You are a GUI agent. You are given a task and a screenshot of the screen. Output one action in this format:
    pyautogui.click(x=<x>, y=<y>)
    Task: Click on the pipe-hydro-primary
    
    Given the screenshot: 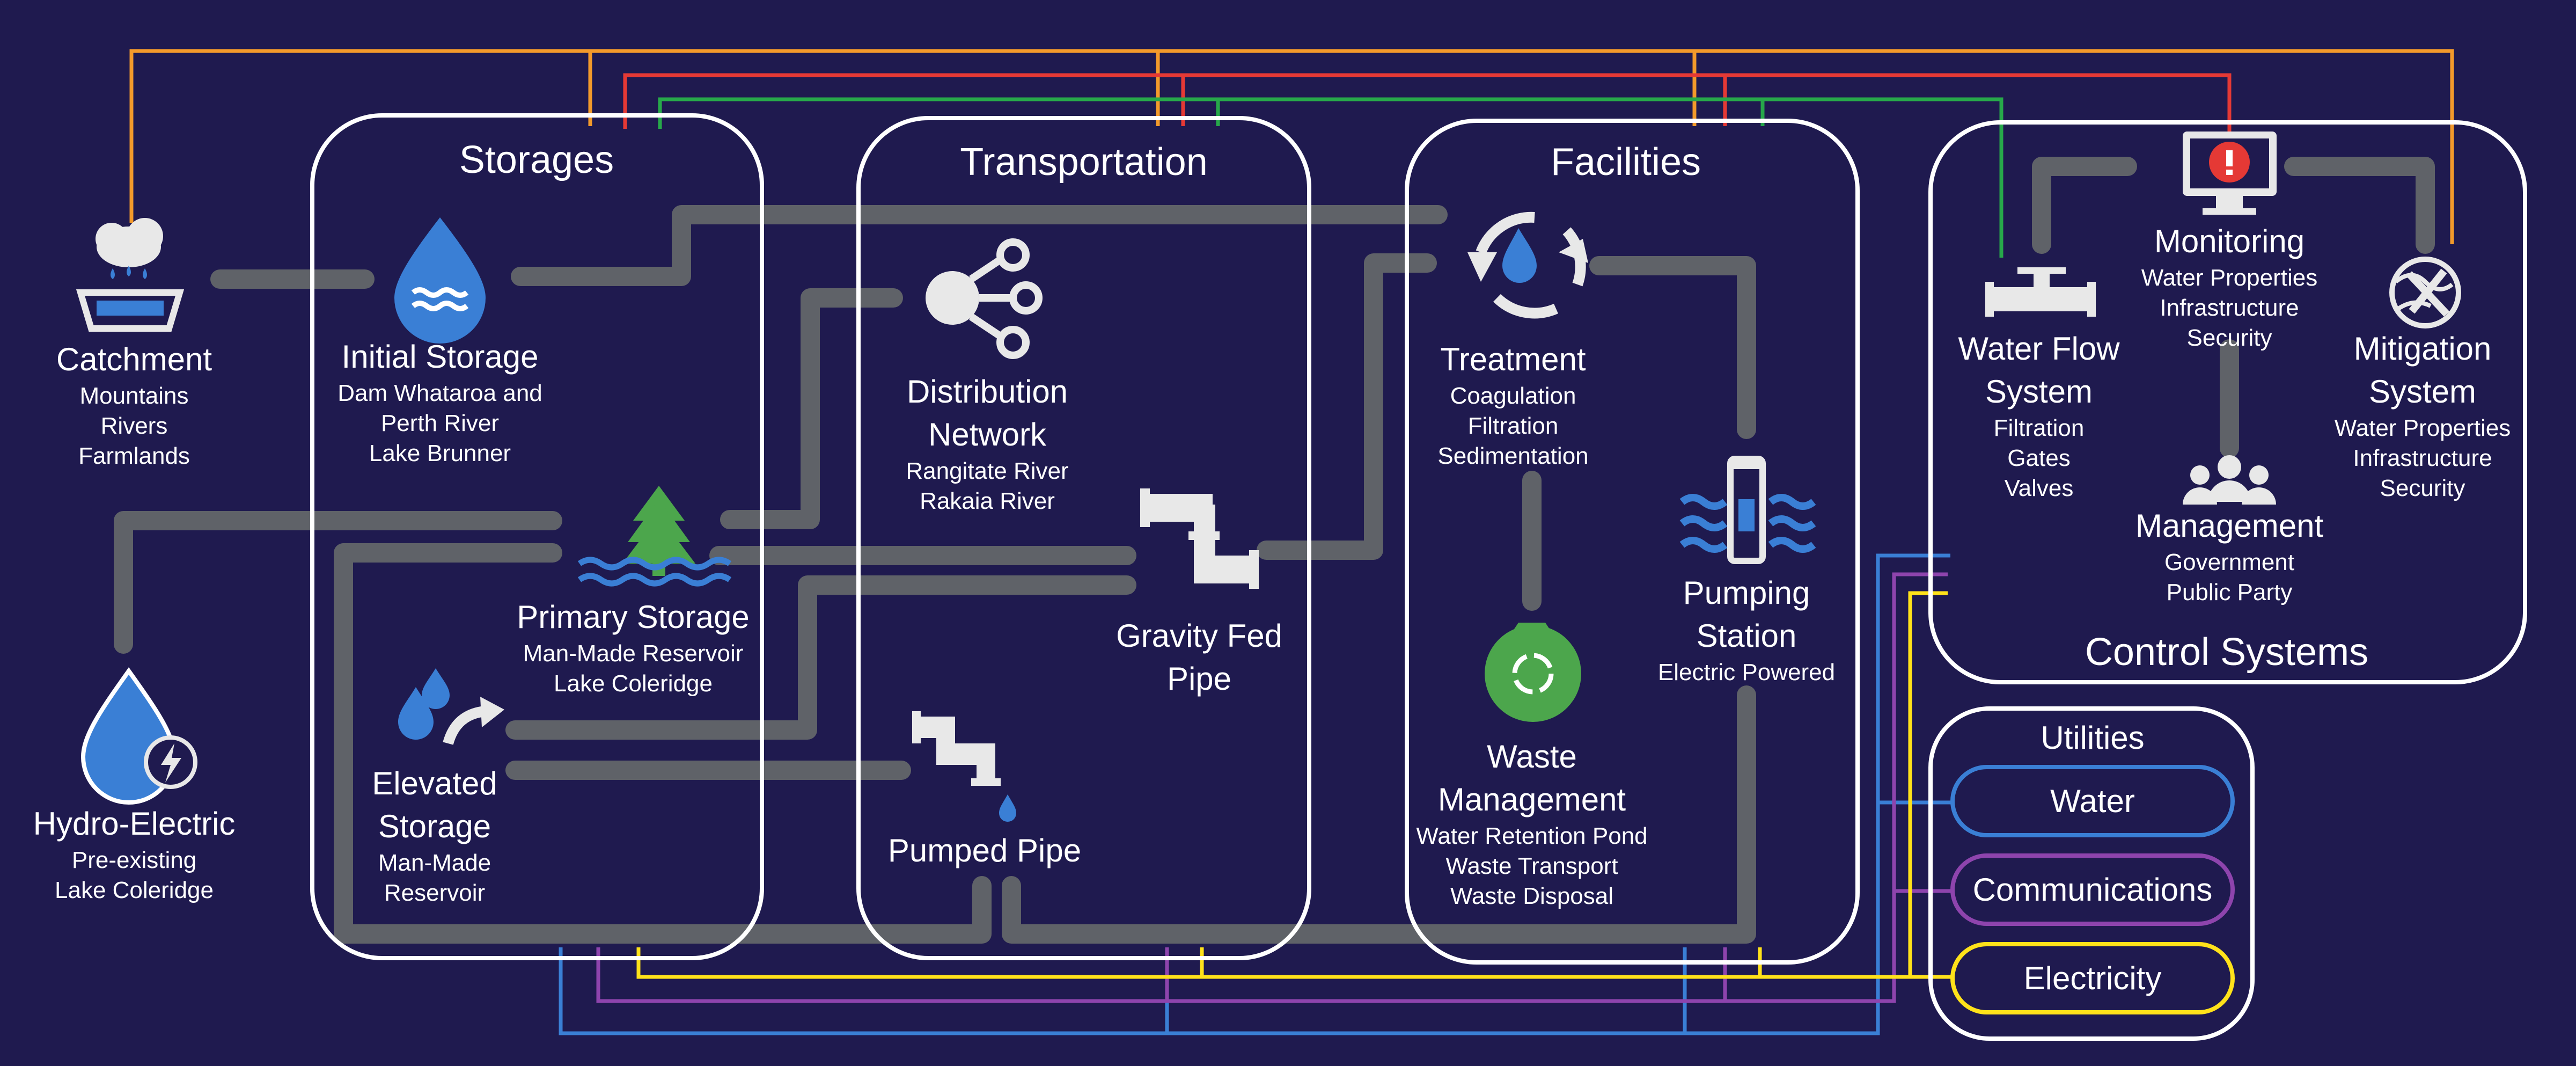 What is the action you would take?
    pyautogui.click(x=338, y=582)
    